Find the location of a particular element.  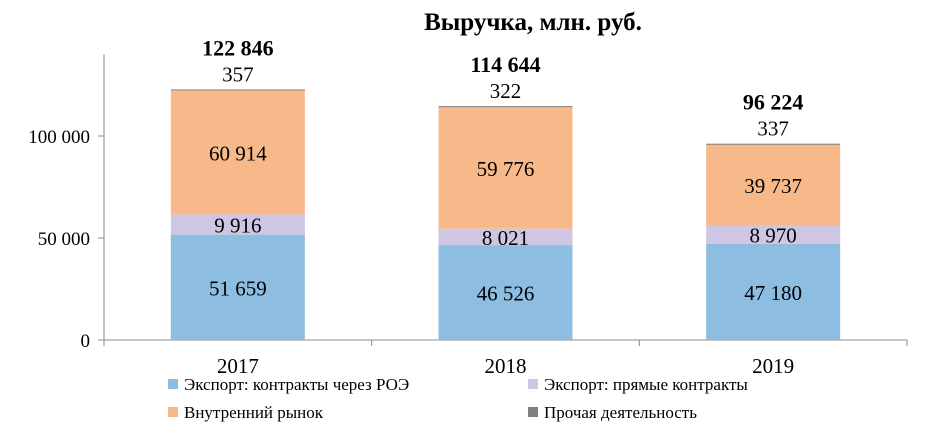

legend-entry: Внутренний рынок is located at coordinates (254, 412).